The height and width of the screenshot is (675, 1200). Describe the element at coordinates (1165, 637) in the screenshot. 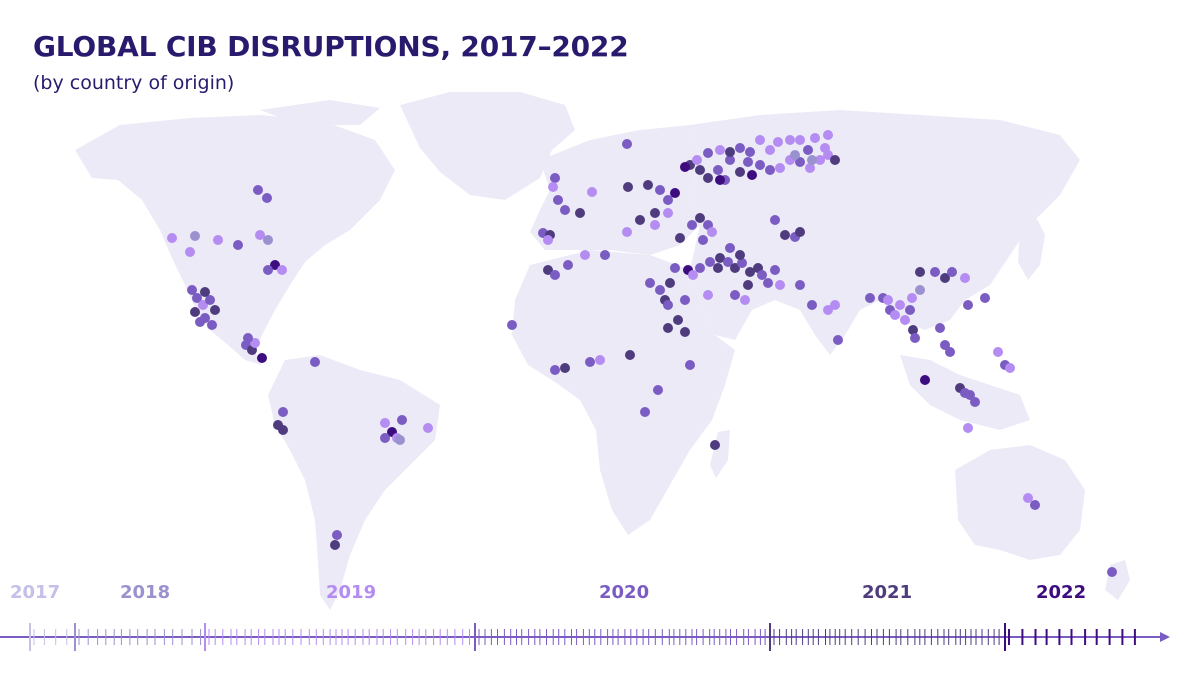

I see `timeline-arrow-icon` at that location.